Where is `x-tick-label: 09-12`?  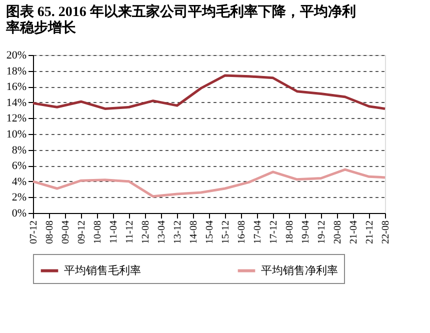 x-tick-label: 09-12 is located at coordinates (82, 232).